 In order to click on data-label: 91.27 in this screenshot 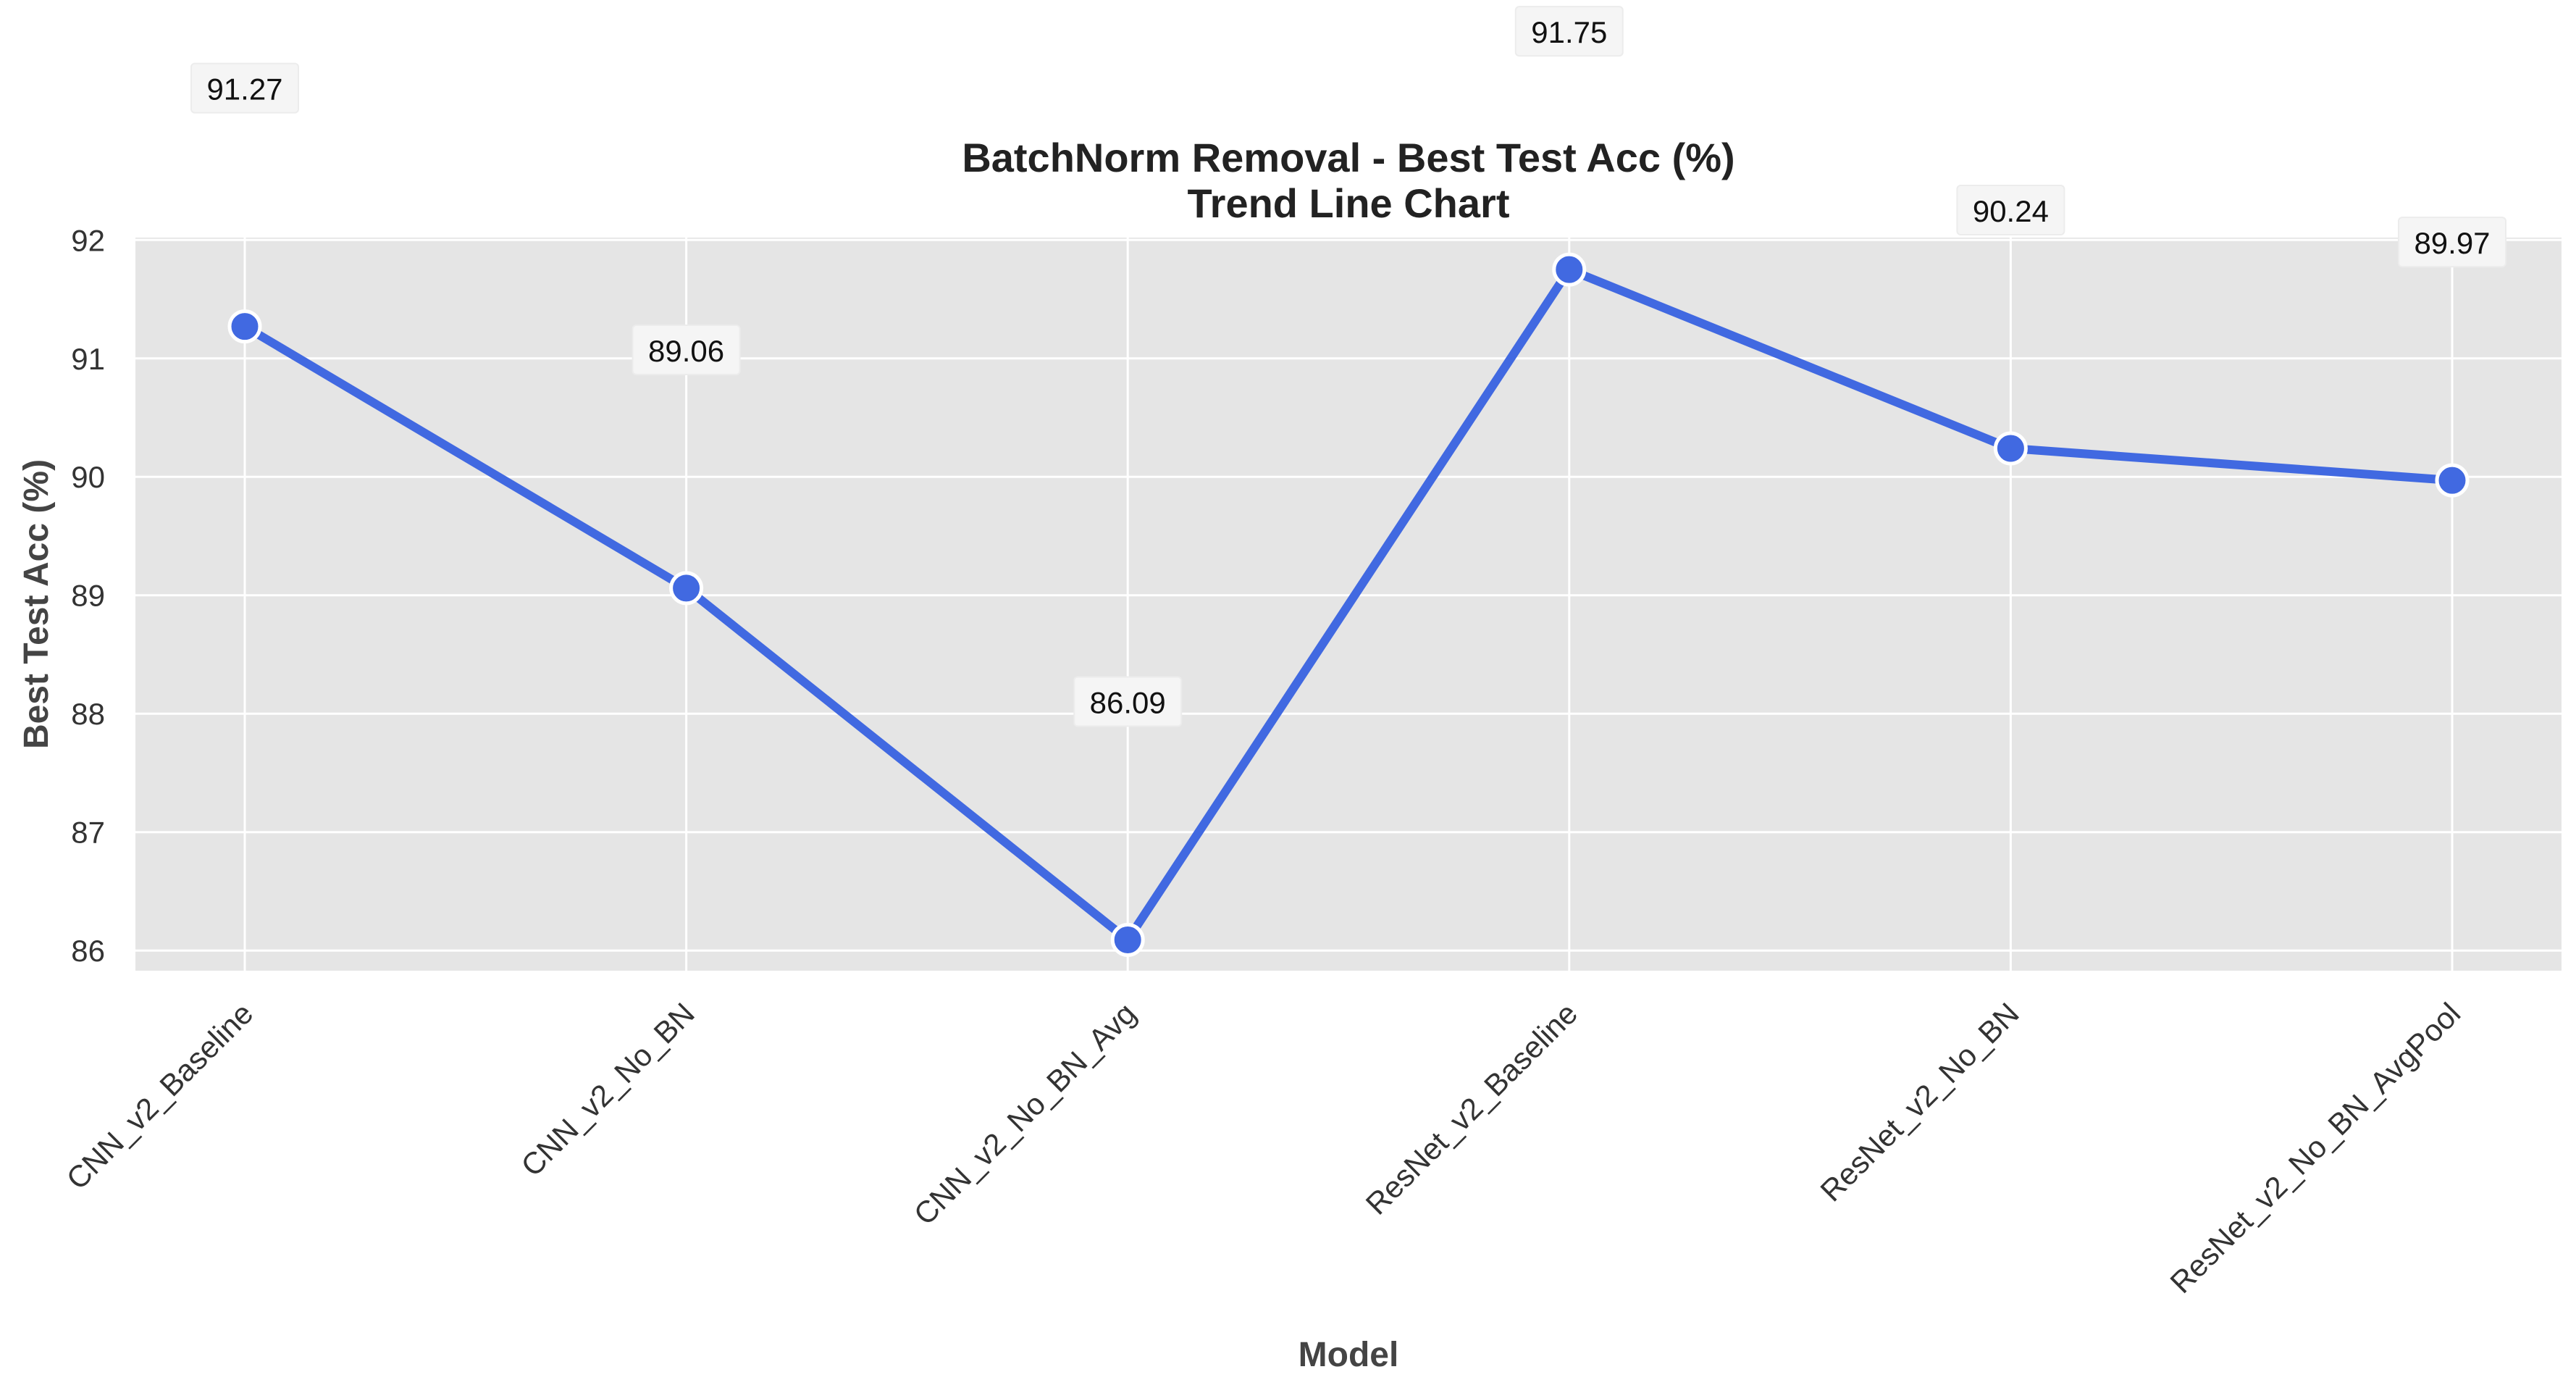, I will do `click(244, 88)`.